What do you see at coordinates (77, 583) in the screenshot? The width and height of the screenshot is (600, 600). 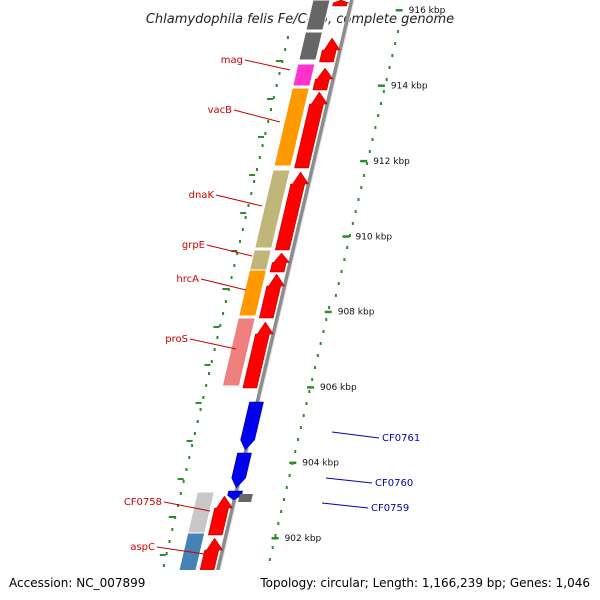 I see `accession-text: Accession: NC_007899` at bounding box center [77, 583].